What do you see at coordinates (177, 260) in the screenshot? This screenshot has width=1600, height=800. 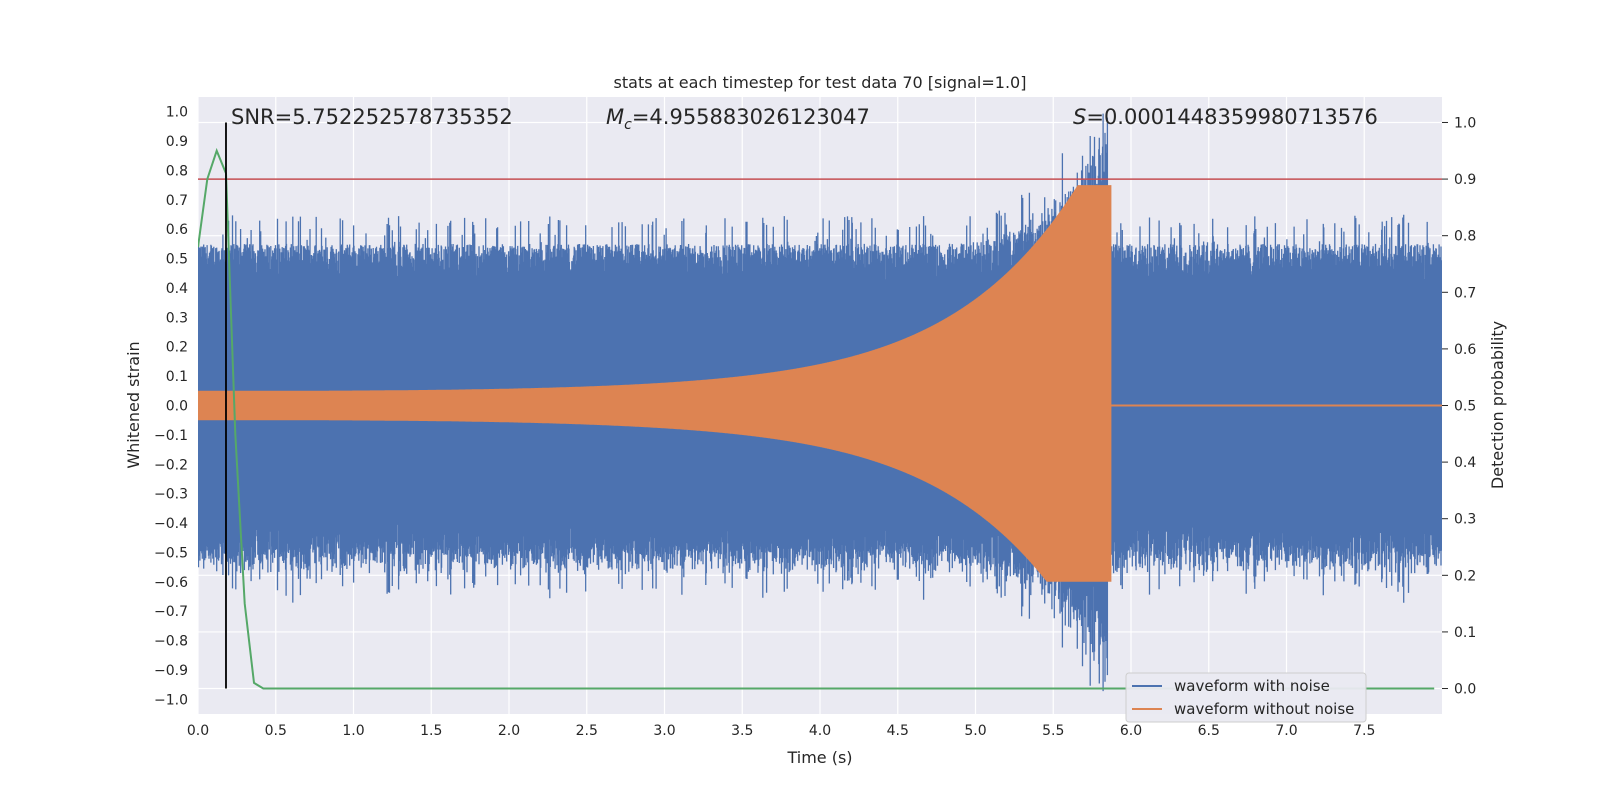 I see `y-tick-label: 0.5` at bounding box center [177, 260].